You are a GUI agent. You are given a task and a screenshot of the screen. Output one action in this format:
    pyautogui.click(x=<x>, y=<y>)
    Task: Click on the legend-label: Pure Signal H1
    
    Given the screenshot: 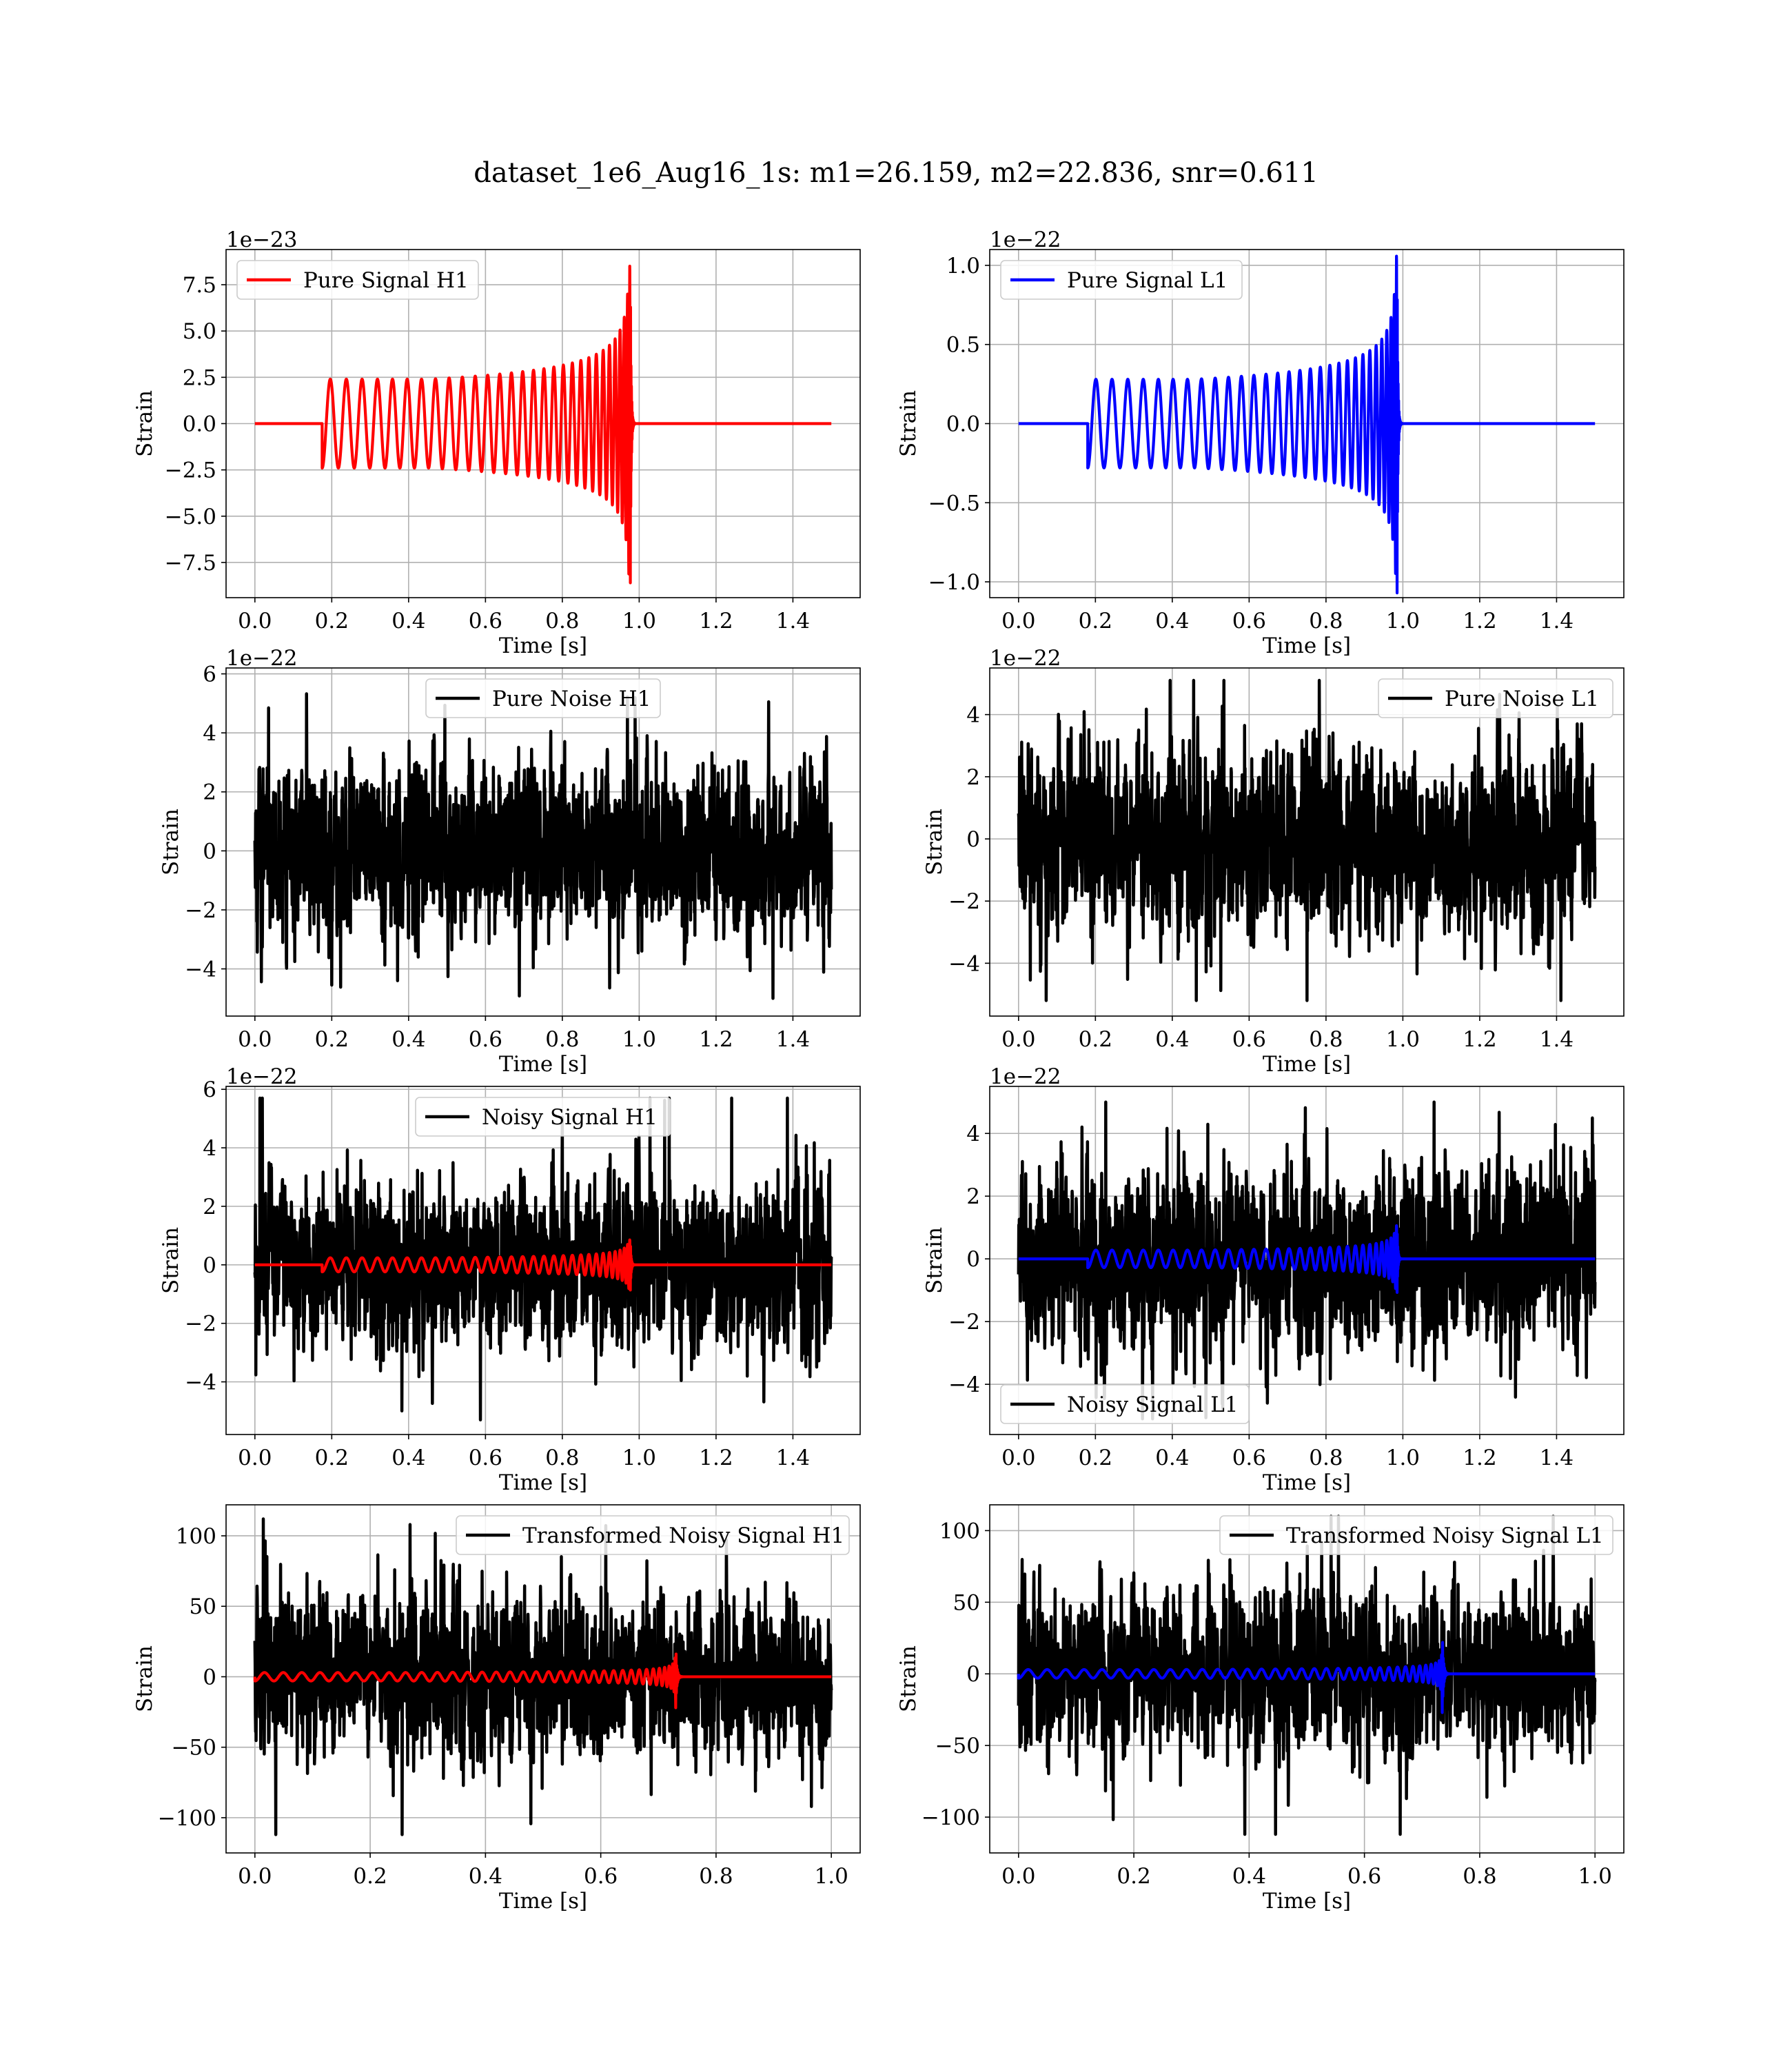 What is the action you would take?
    pyautogui.click(x=386, y=280)
    